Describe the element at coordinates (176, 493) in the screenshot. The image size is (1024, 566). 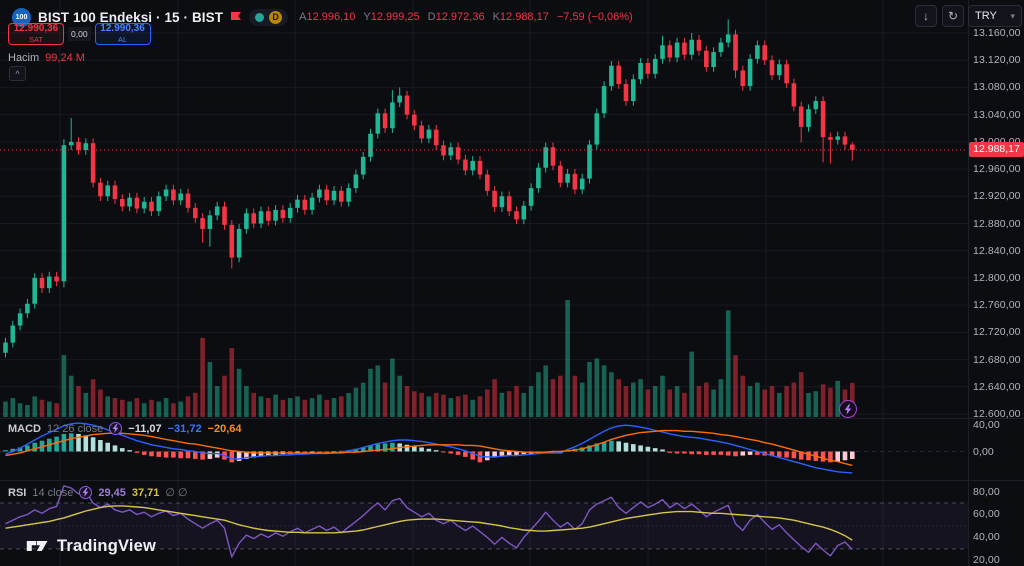
I see `rsi-empty-values: ∅ ∅` at that location.